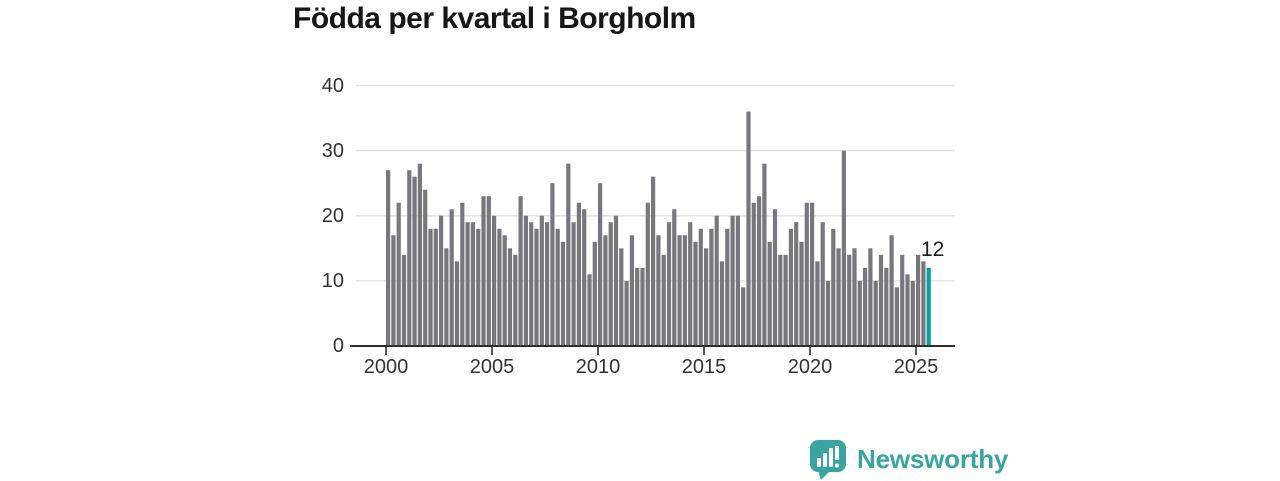 This screenshot has width=1280, height=481. Describe the element at coordinates (626, 313) in the screenshot. I see `bar-2011-q2` at that location.